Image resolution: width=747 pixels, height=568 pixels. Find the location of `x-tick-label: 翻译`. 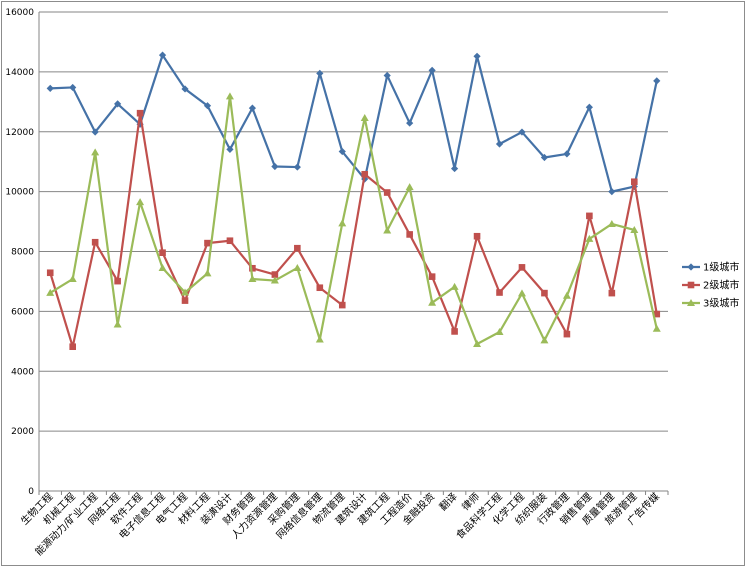

x-tick-label: 翻译 is located at coordinates (448, 502).